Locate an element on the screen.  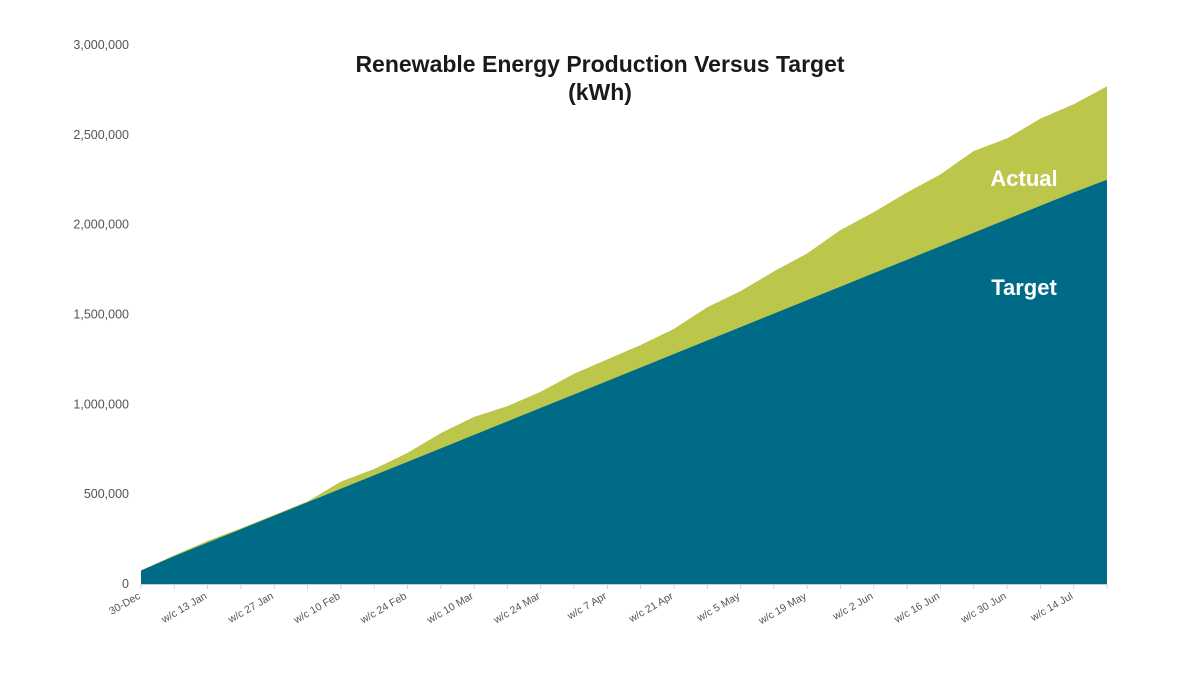
x-tick-label: w/c 10 Mar is located at coordinates (450, 608).